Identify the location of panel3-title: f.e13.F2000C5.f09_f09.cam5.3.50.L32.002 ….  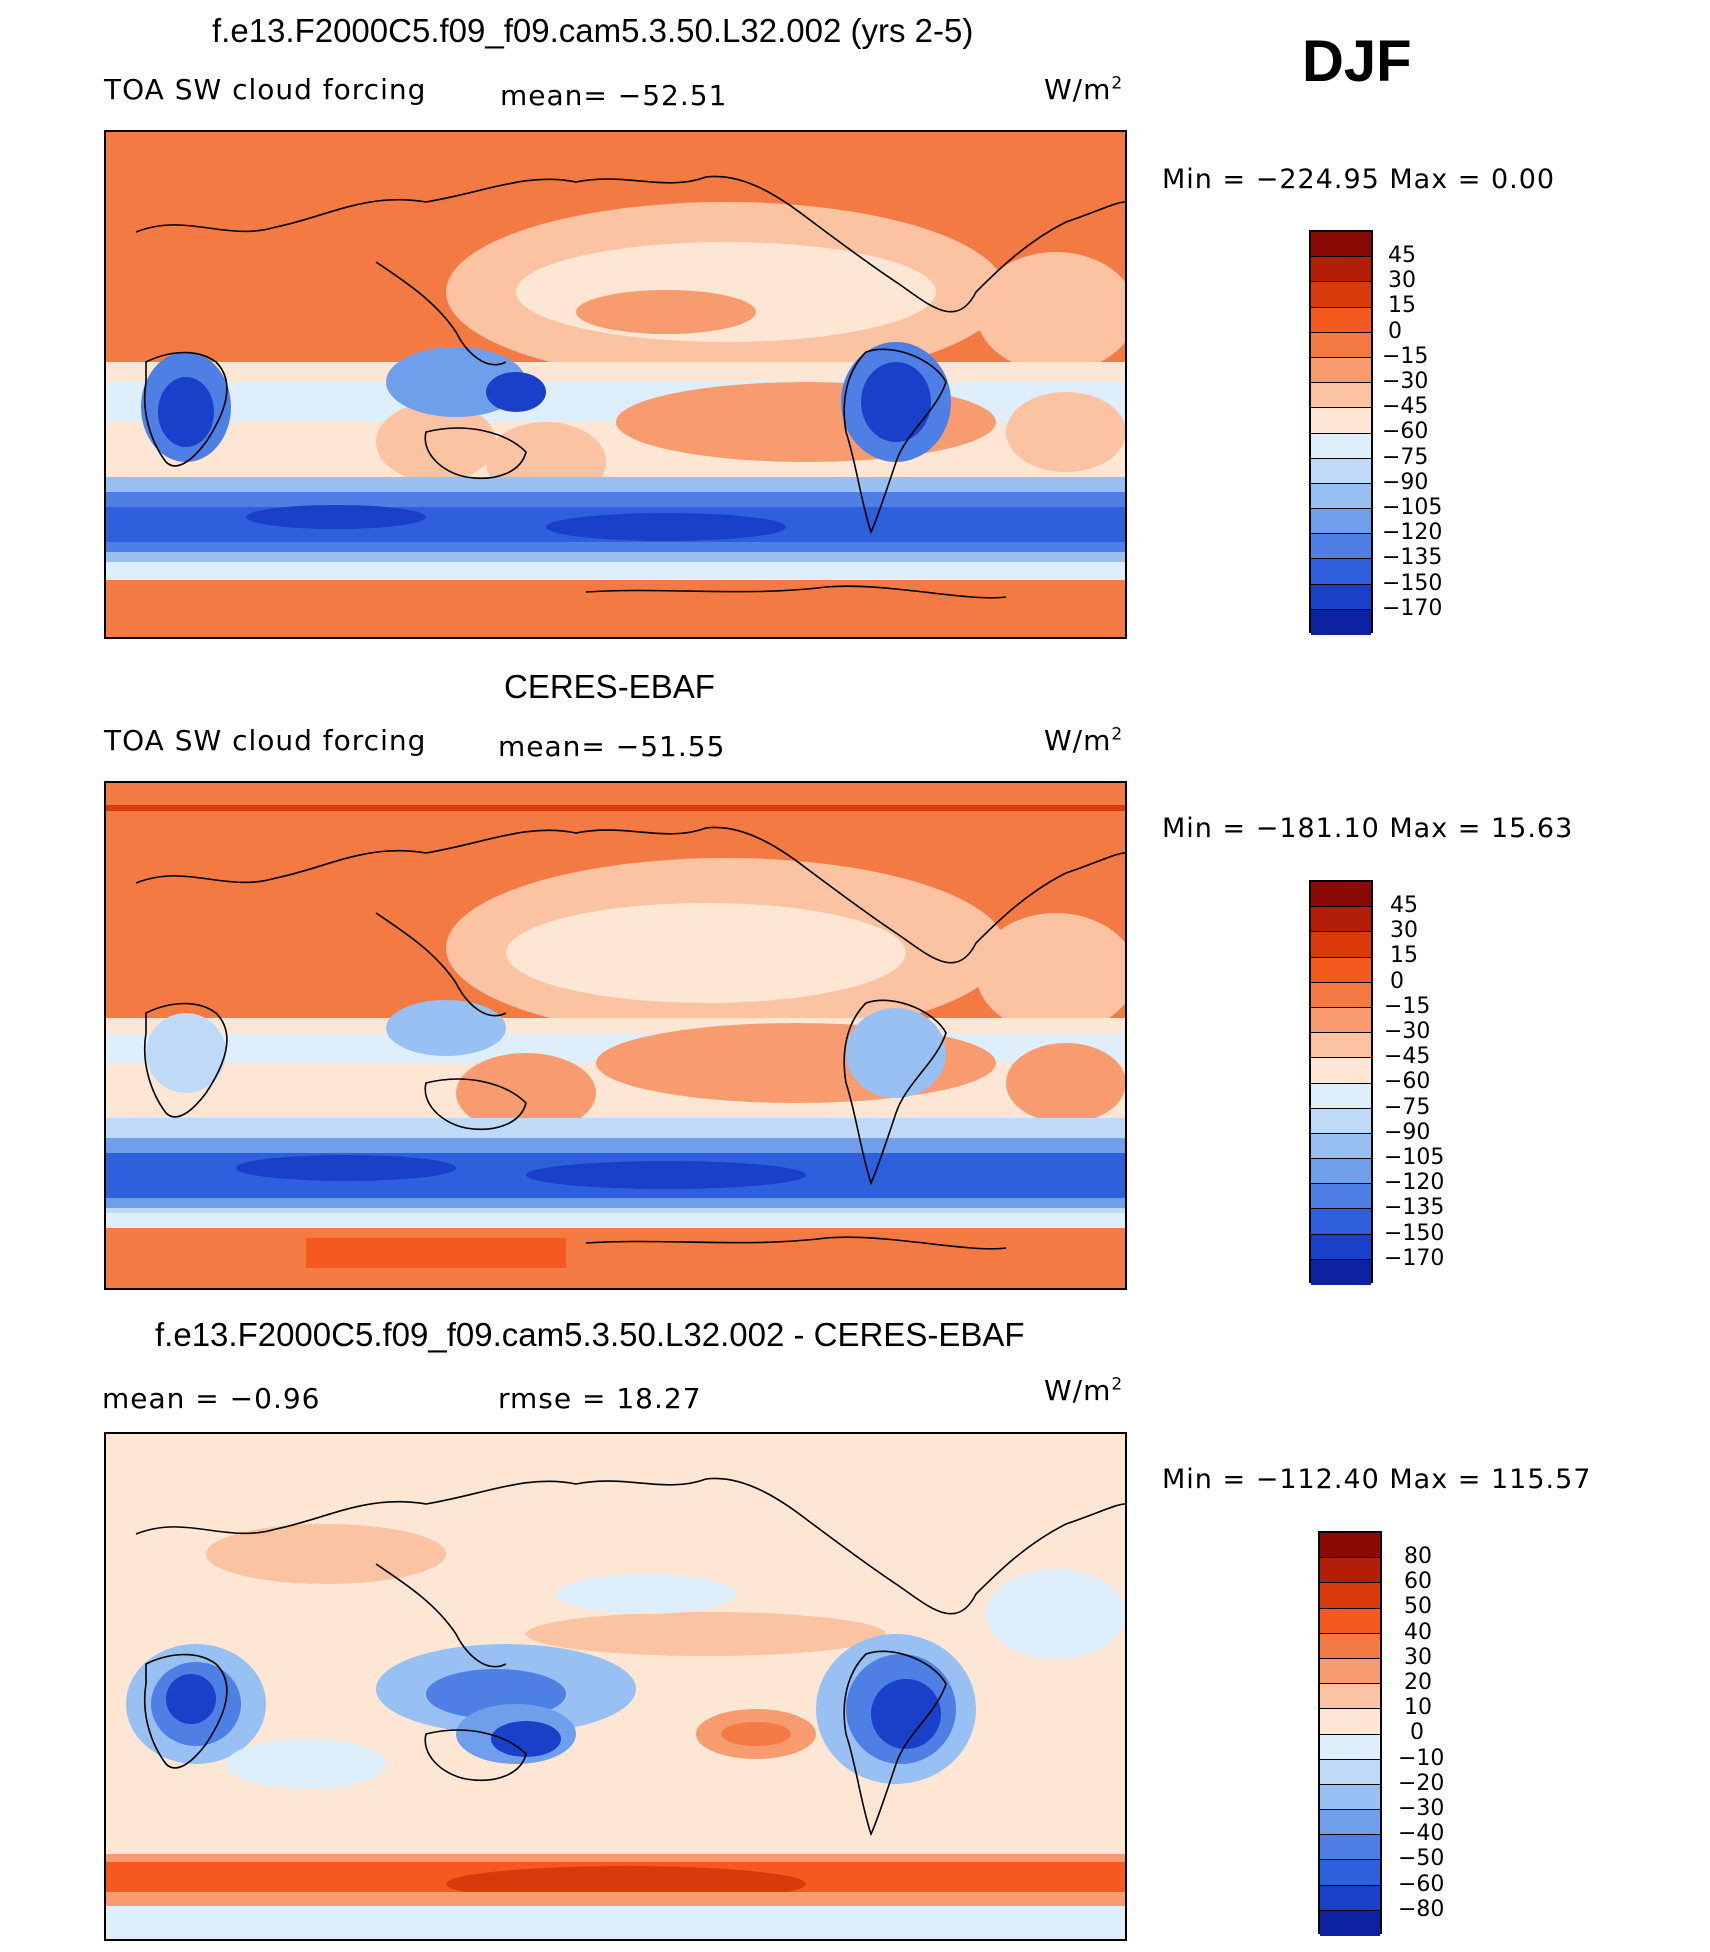
(590, 1334).